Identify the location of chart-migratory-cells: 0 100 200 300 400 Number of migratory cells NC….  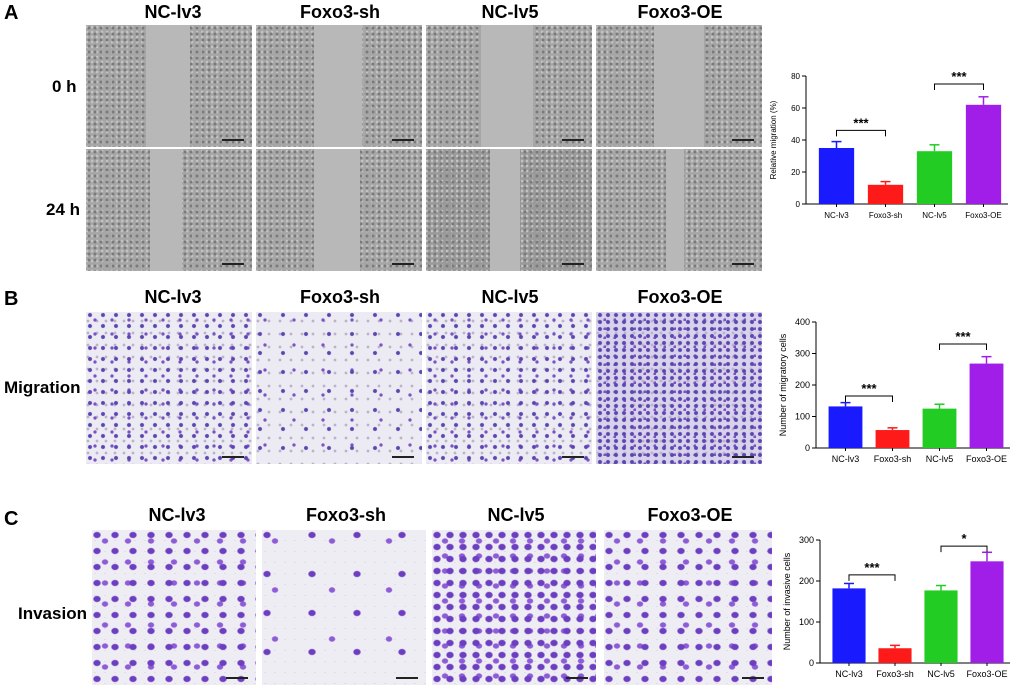
(894, 390).